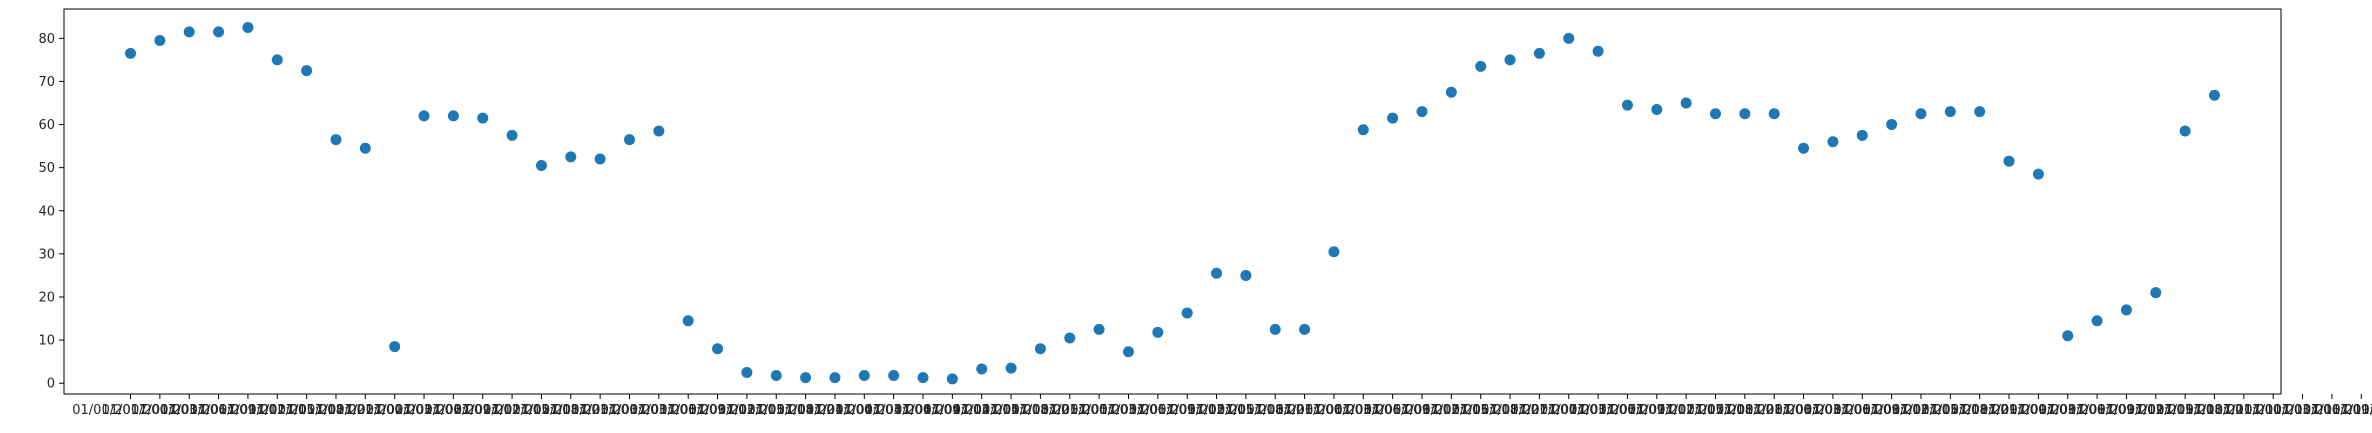 The height and width of the screenshot is (433, 2372). I want to click on x-tick-label: 01/08/2017 06:00, so click(1833, 410).